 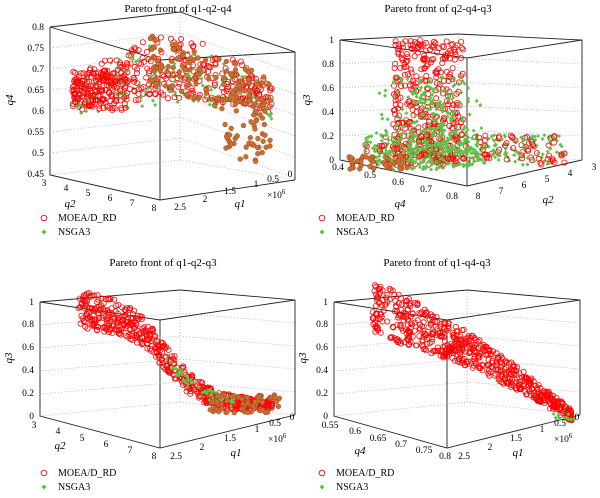 I want to click on legend-marker-nsga3, so click(x=44, y=487).